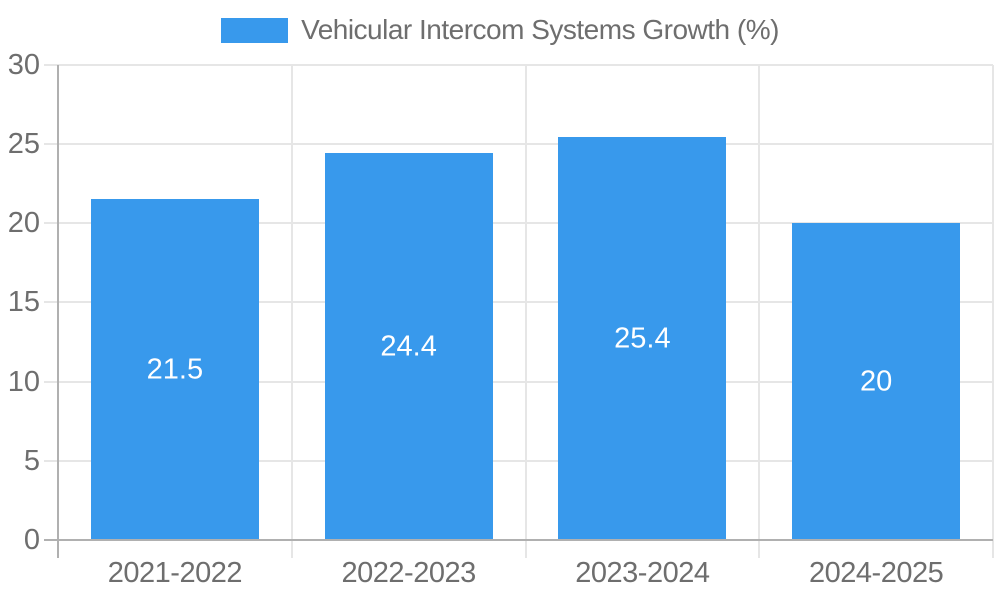 This screenshot has width=1000, height=600. I want to click on y-tick-label: 25, so click(23, 143).